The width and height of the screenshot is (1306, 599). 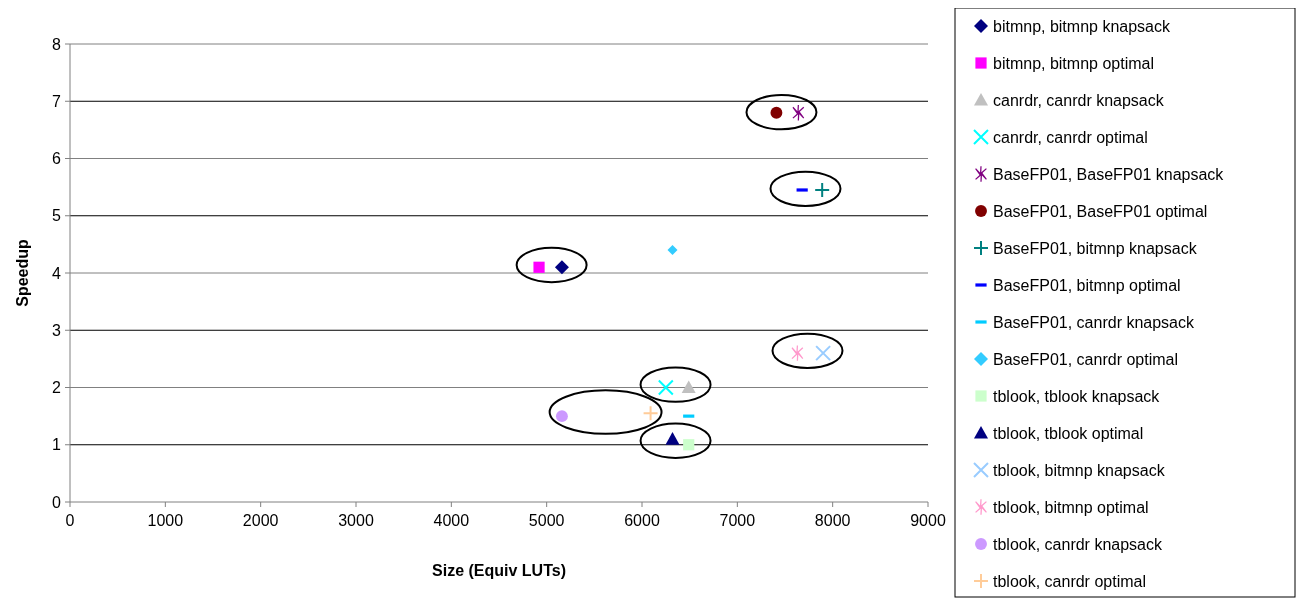 I want to click on legend-label: bitmnp, bitmnp optimal, so click(x=1073, y=63).